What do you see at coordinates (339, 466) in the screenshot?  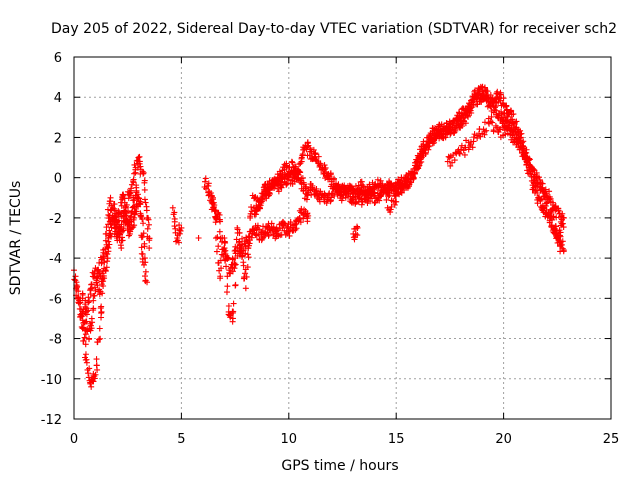 I see `x-axis-label: GPS time / hours` at bounding box center [339, 466].